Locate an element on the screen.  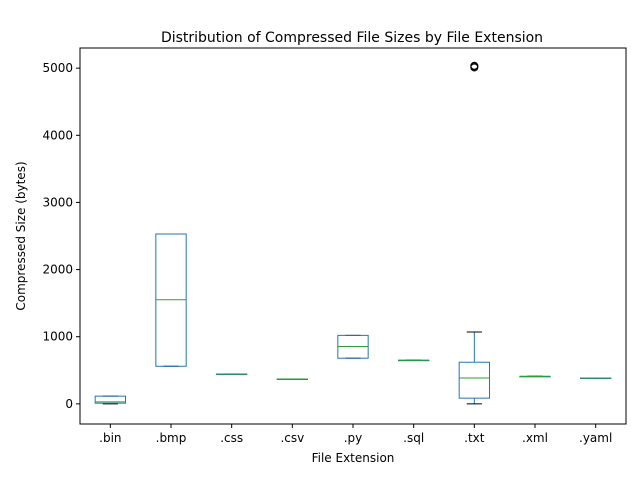
x-tick-label: .yaml is located at coordinates (595, 438).